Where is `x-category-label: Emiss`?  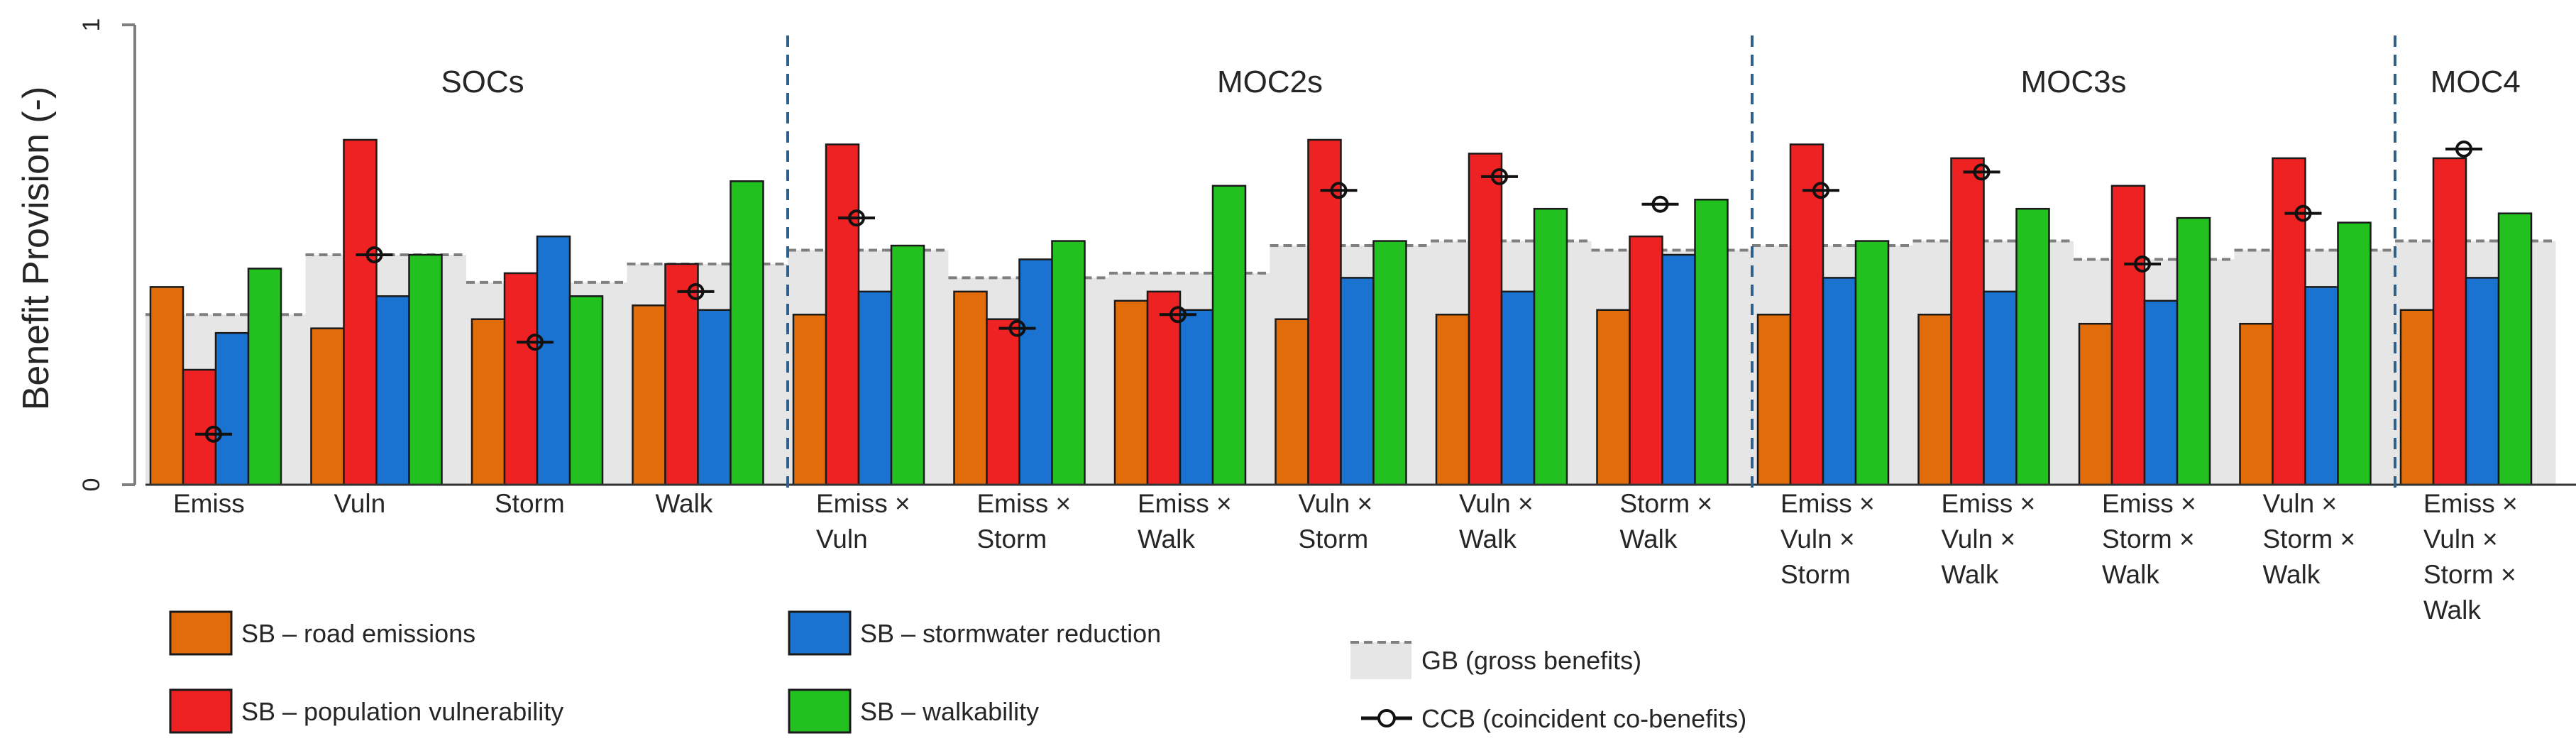 x-category-label: Emiss is located at coordinates (209, 504).